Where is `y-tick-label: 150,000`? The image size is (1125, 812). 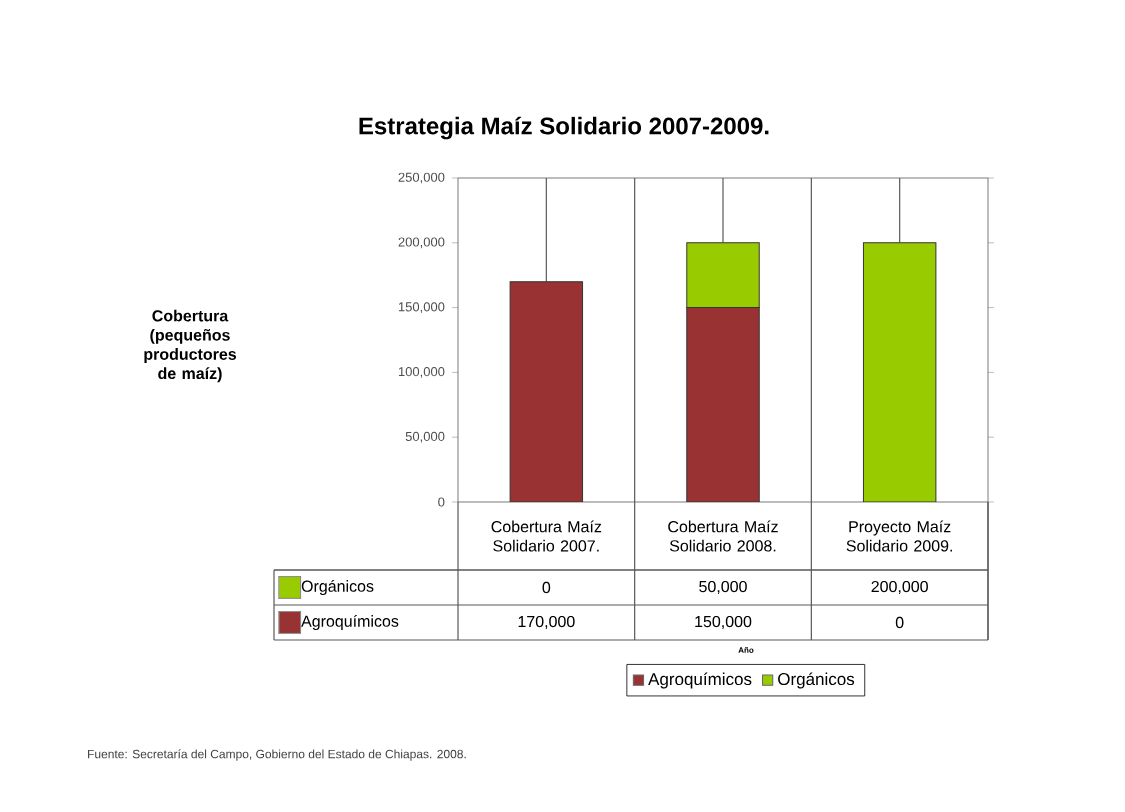
y-tick-label: 150,000 is located at coordinates (421, 307).